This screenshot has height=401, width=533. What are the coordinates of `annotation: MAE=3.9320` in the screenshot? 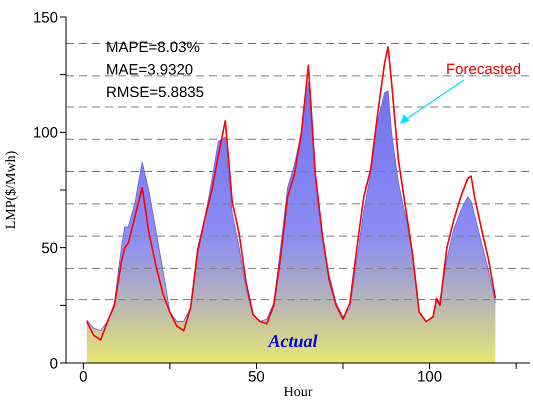 It's located at (150, 70).